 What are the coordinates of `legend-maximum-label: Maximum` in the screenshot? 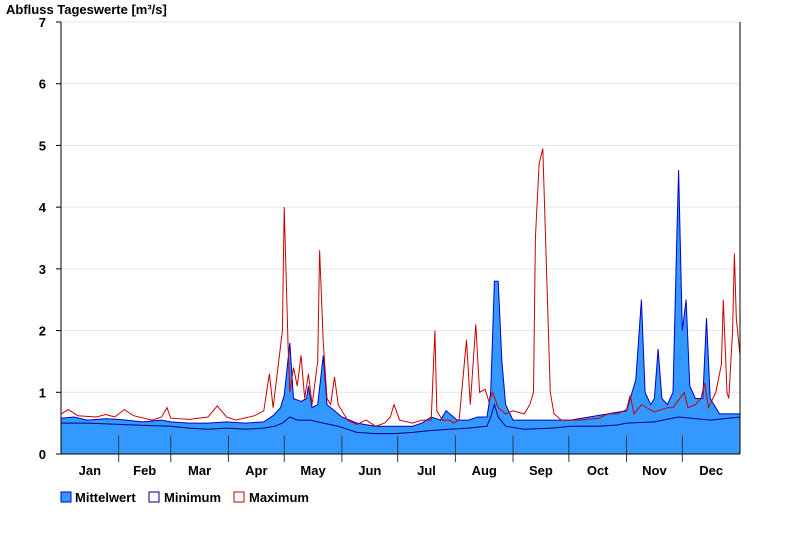 It's located at (279, 497).